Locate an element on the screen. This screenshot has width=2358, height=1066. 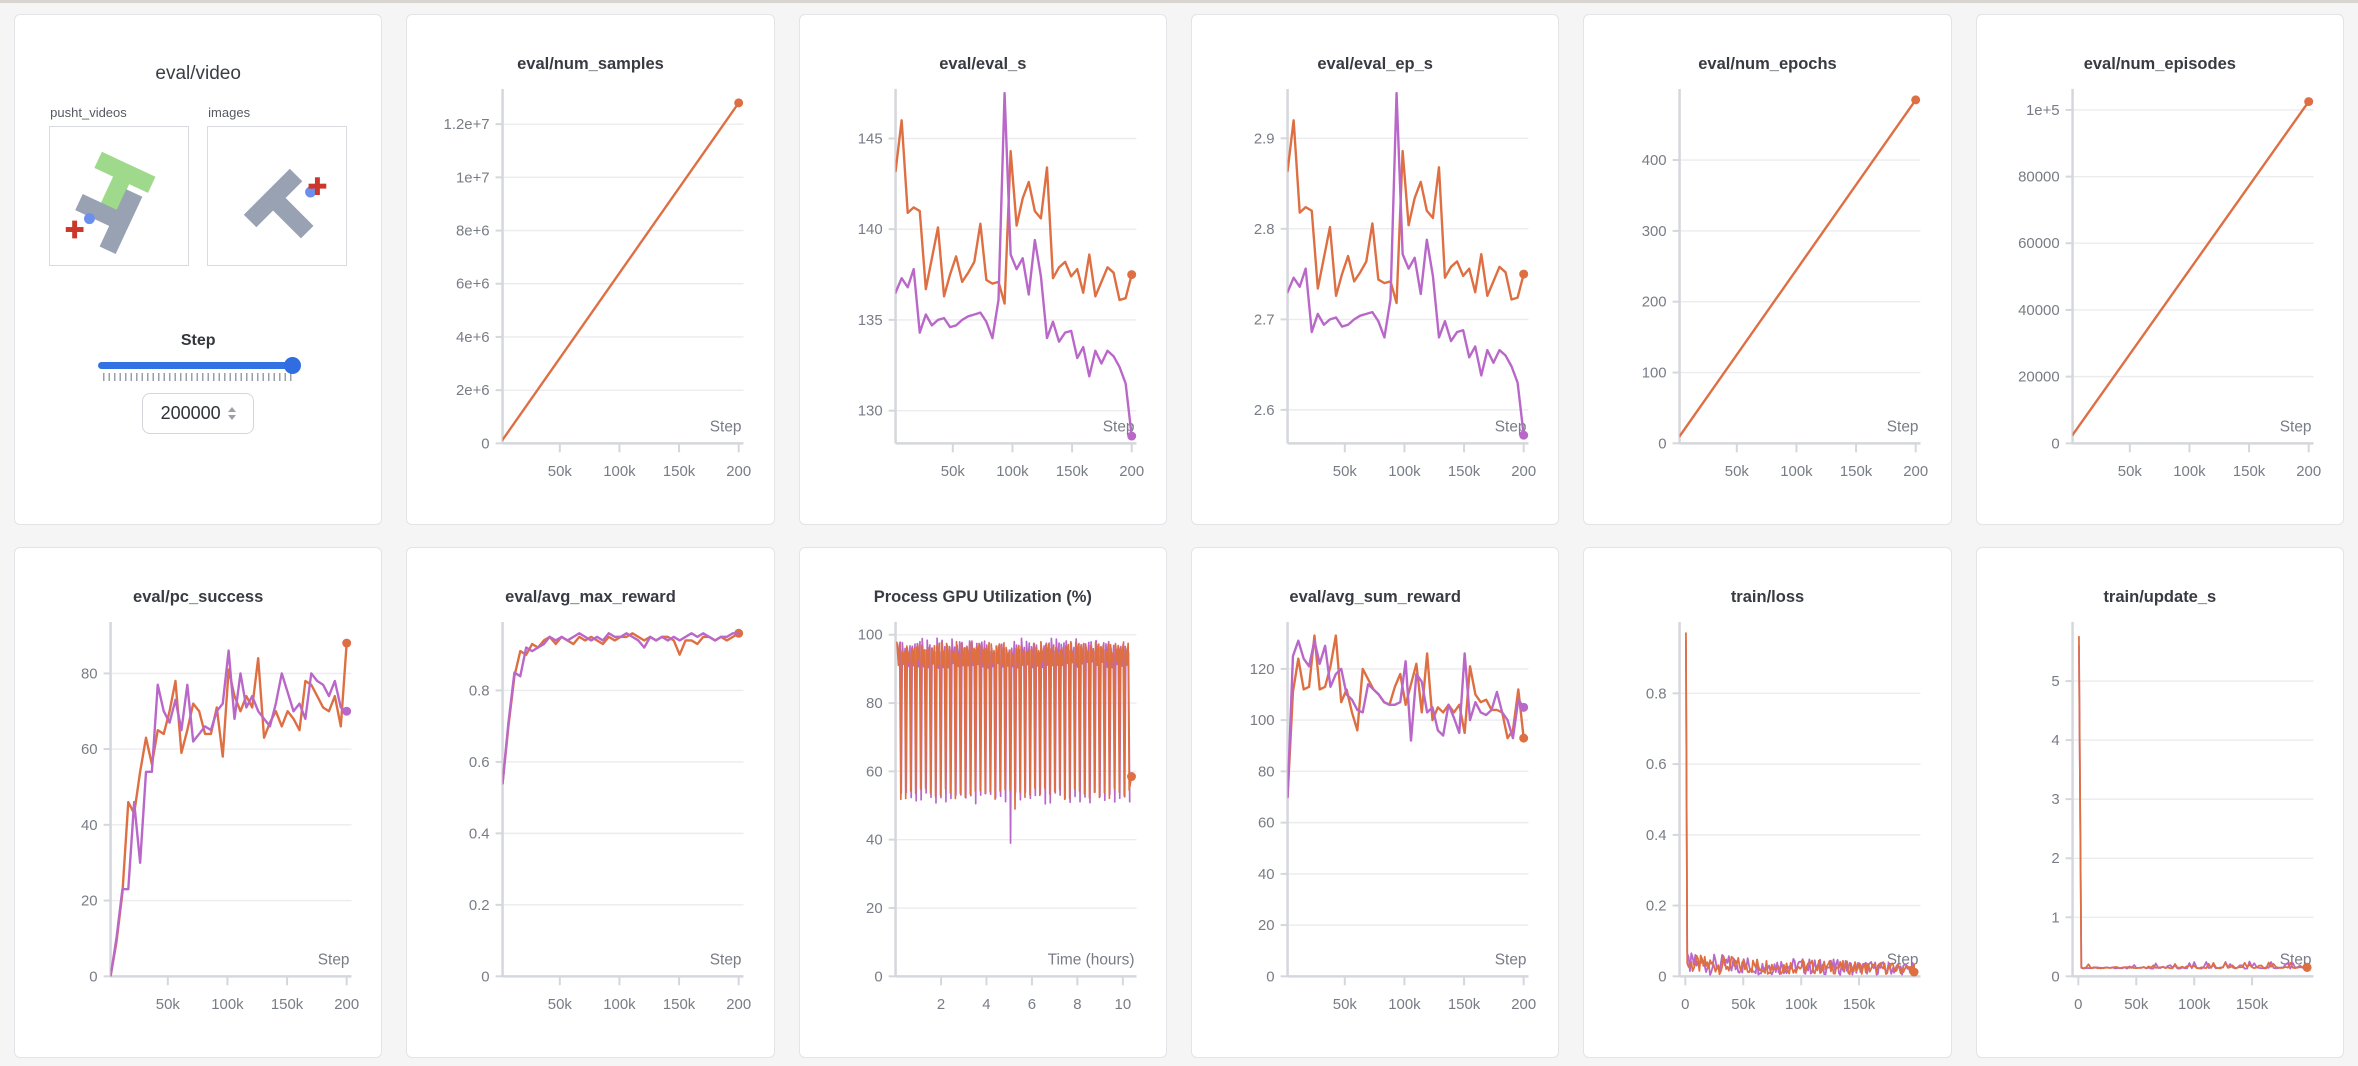
svg-text: 1e+7 is located at coordinates (473, 177).